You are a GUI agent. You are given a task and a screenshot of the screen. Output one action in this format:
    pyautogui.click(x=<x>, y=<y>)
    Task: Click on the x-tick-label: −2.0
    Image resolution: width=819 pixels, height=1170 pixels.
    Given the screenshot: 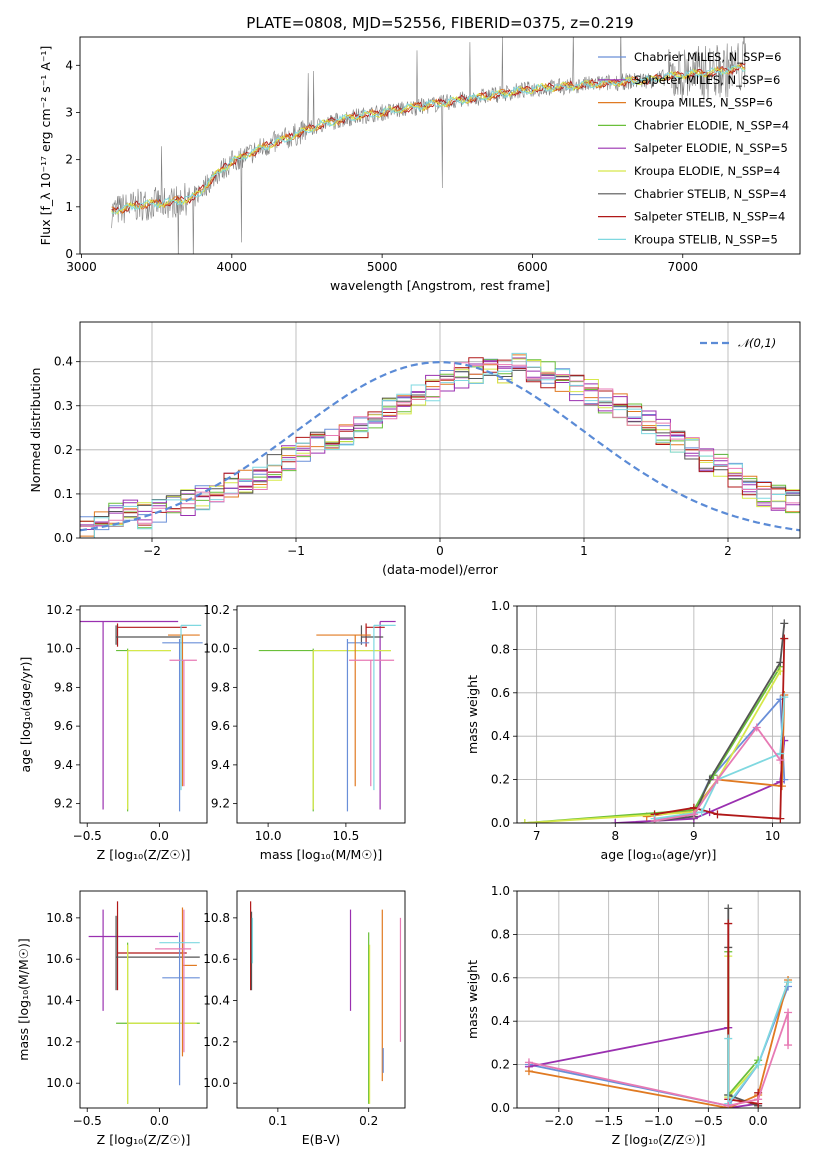 What is the action you would take?
    pyautogui.click(x=558, y=1121)
    